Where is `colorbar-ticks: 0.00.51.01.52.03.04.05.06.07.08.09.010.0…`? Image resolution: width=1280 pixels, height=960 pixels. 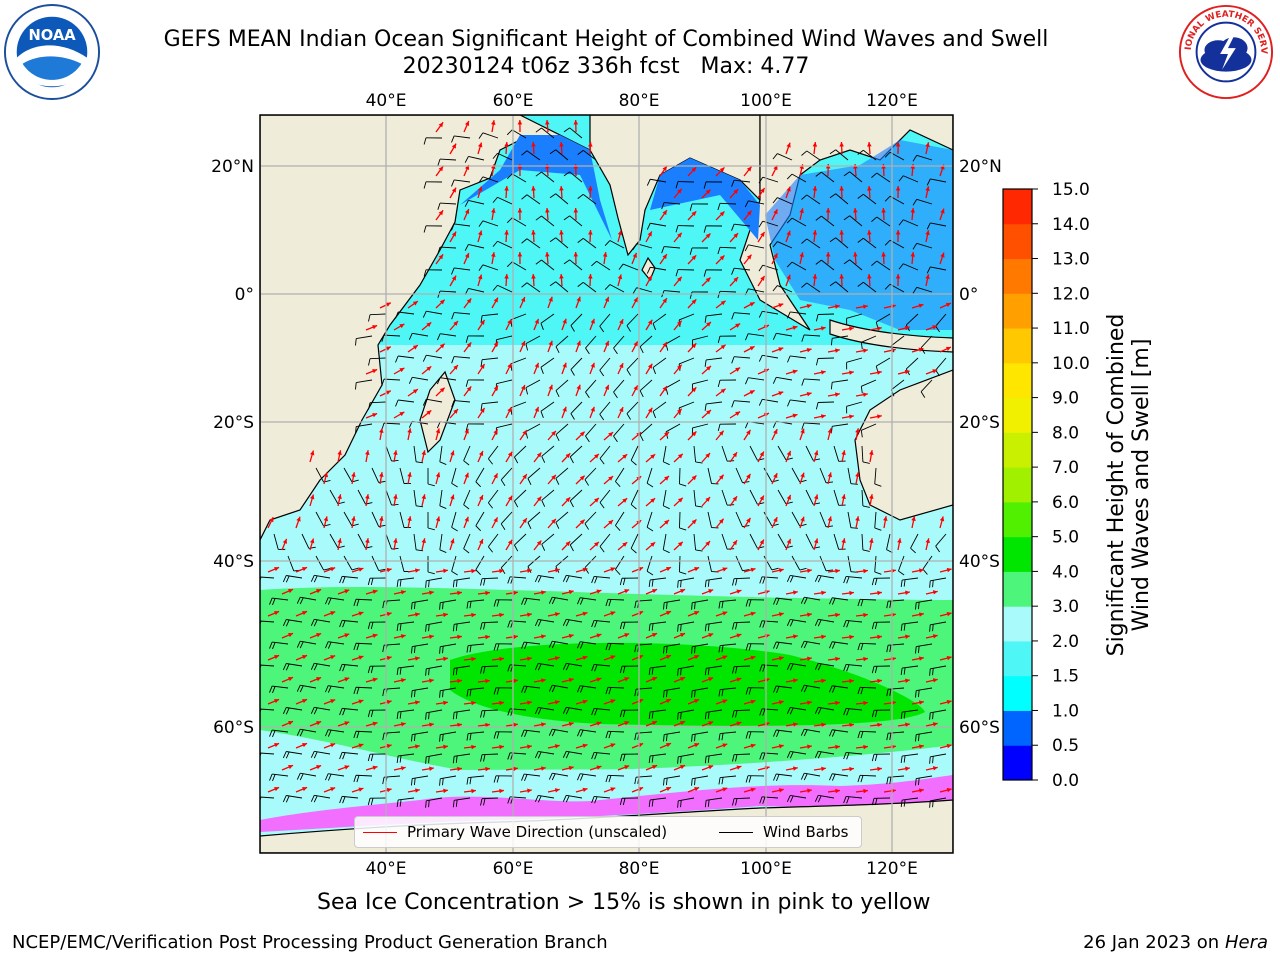 colorbar-ticks: 0.00.51.01.52.03.04.05.06.07.08.09.010.0… is located at coordinates (1061, 485).